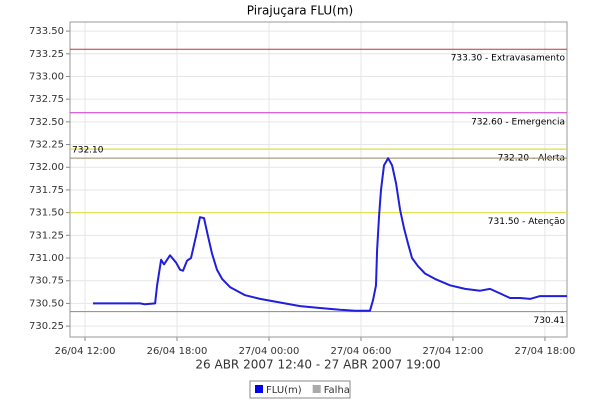 The height and width of the screenshot is (400, 600). I want to click on y-tick-label: 731.75, so click(46, 190).